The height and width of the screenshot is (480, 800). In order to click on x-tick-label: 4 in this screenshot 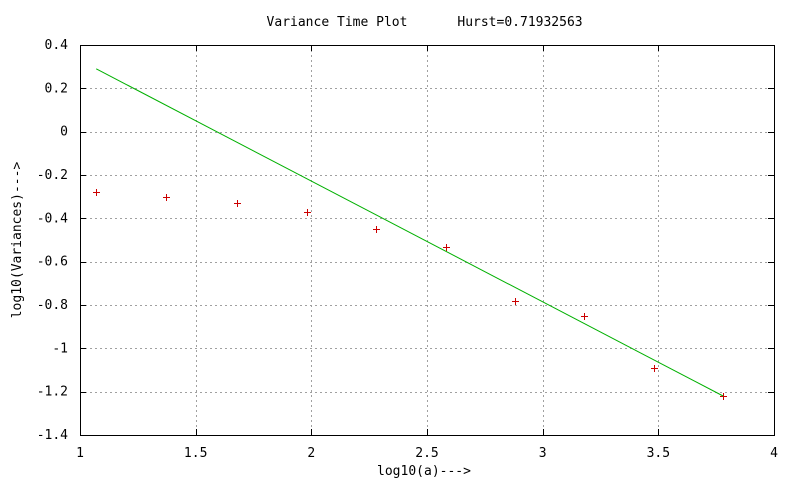, I will do `click(774, 453)`.